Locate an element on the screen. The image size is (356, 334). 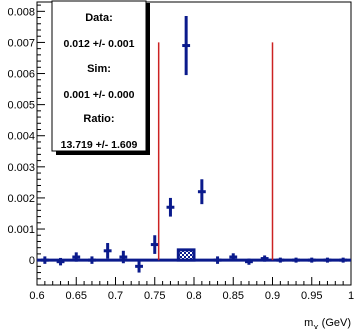
y-tick-label: 0.008 is located at coordinates (21, 12).